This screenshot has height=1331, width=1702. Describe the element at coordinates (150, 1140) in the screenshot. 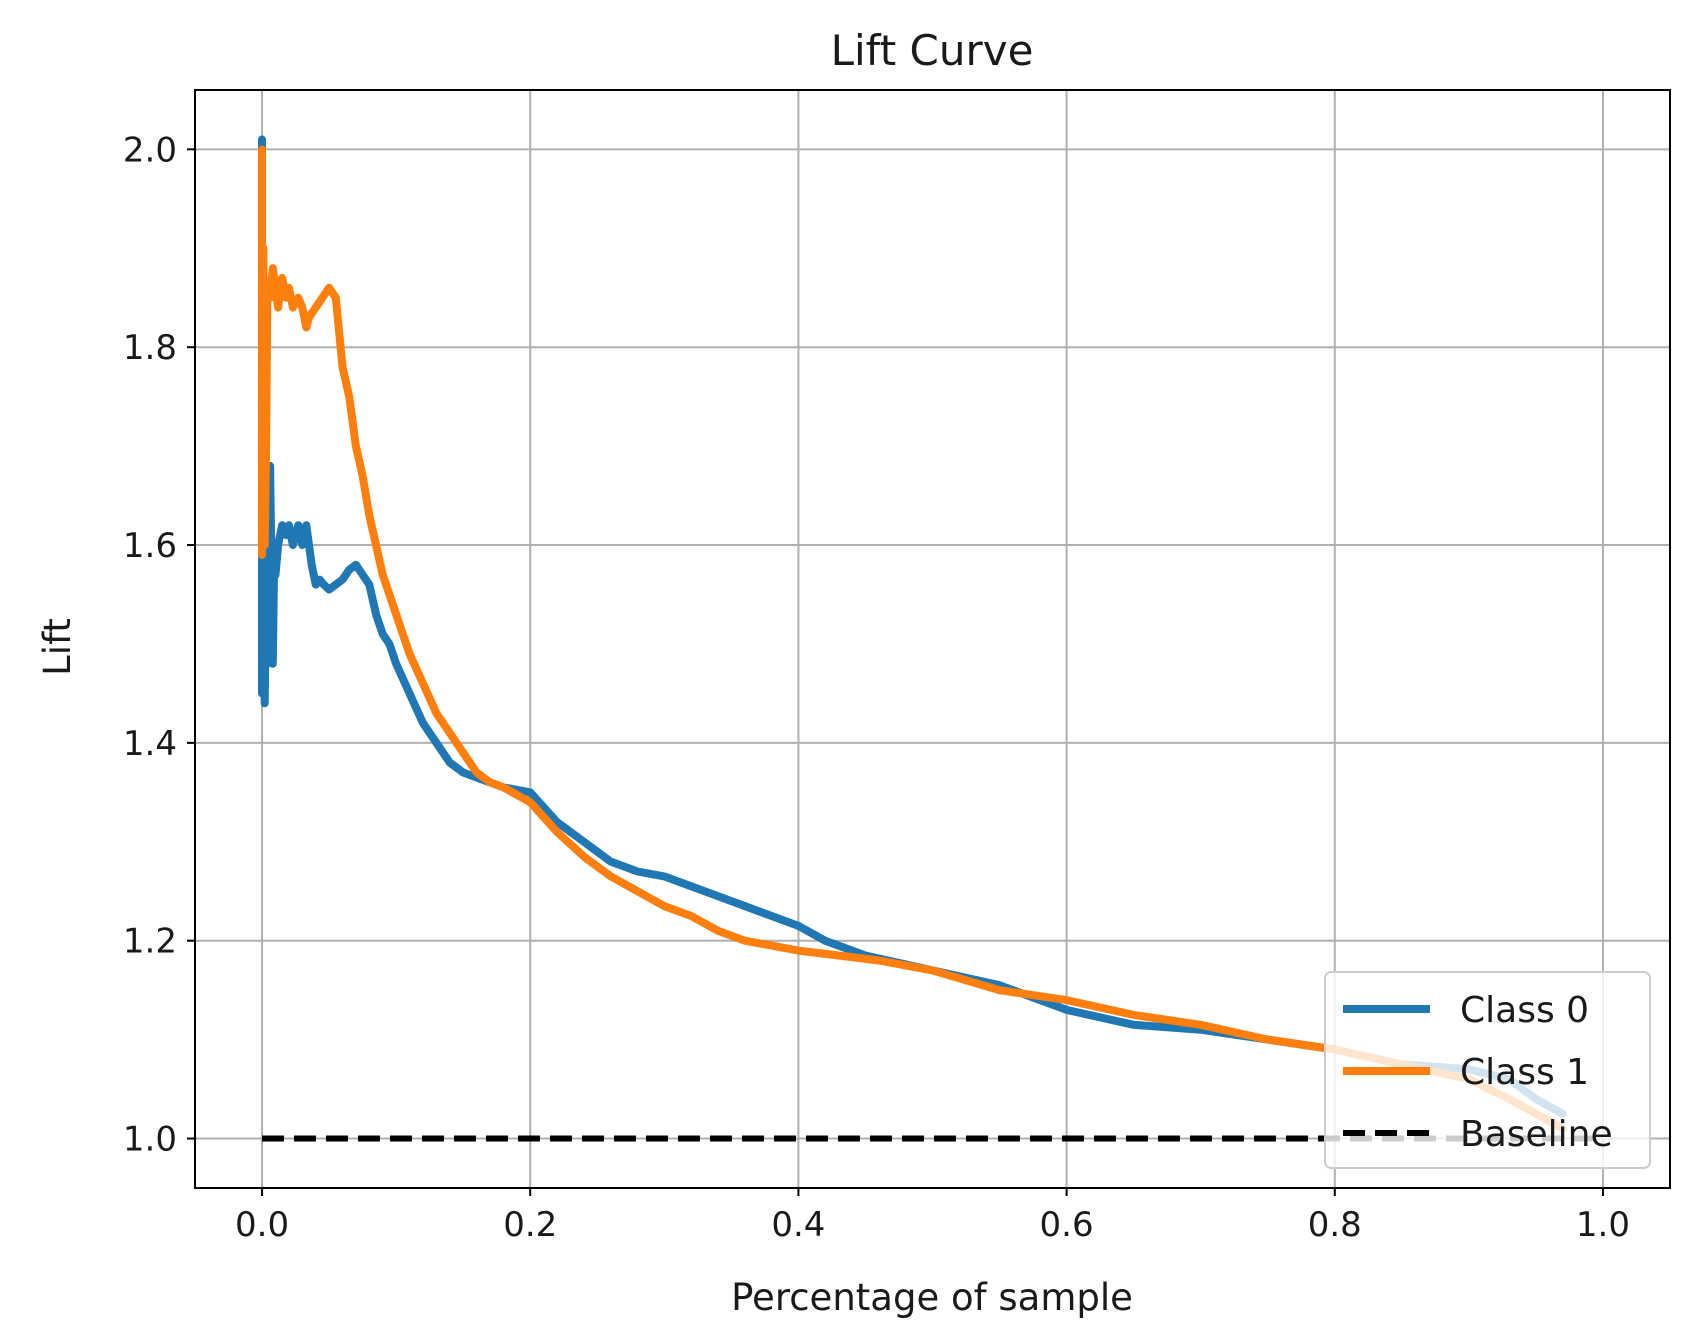

I see `y-tick-label-0: 1.0` at that location.